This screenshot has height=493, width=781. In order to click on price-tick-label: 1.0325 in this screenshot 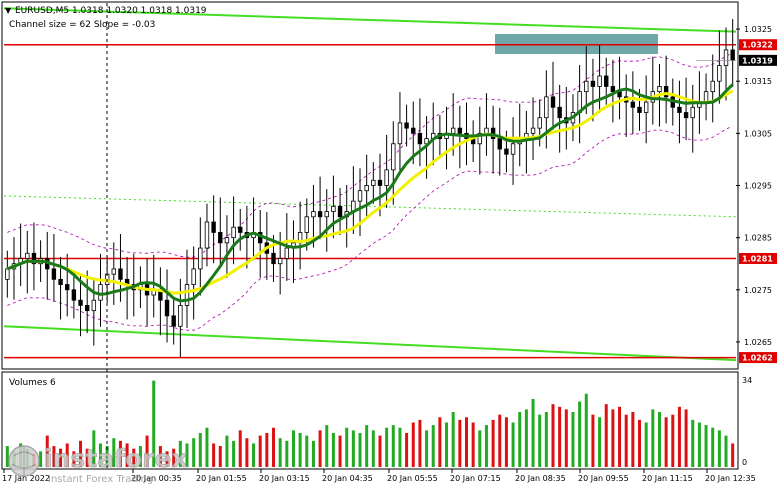, I will do `click(758, 29)`.